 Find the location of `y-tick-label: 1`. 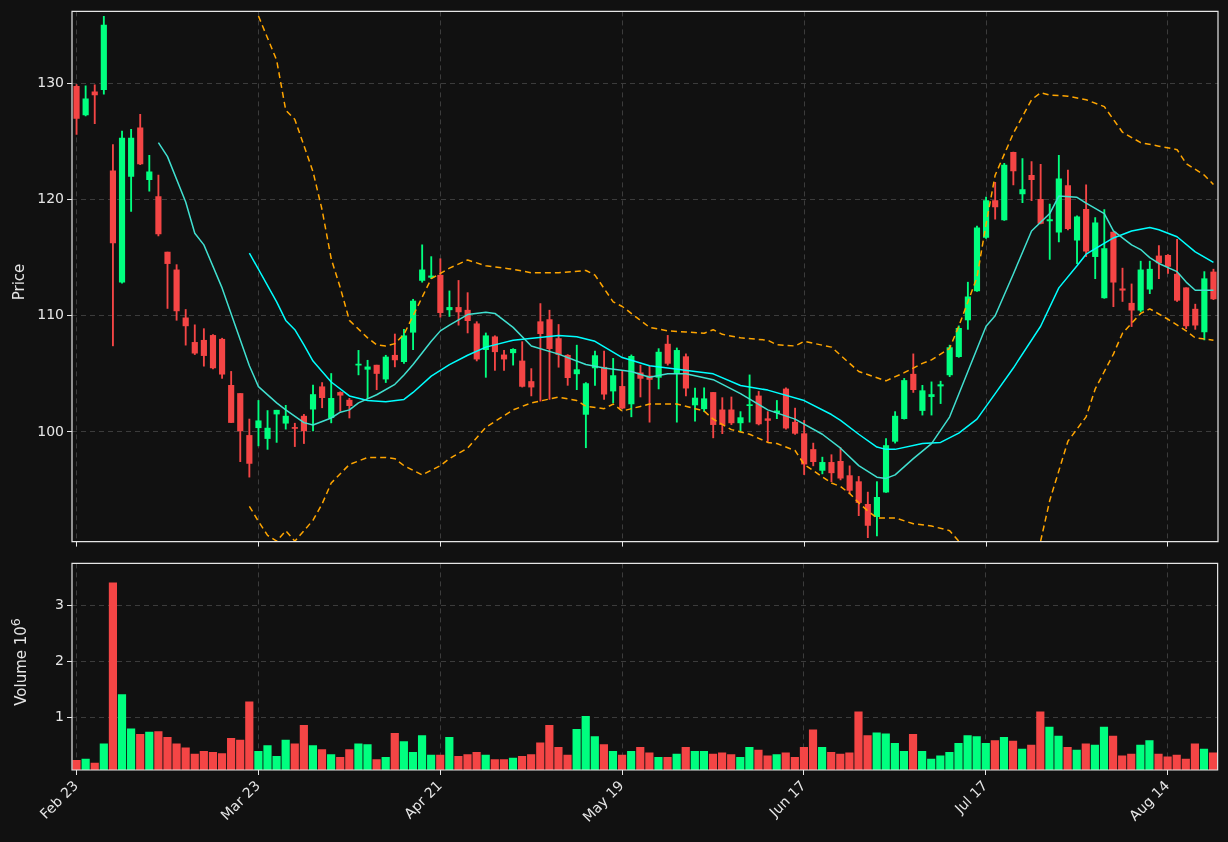

y-tick-label: 1 is located at coordinates (59, 716).